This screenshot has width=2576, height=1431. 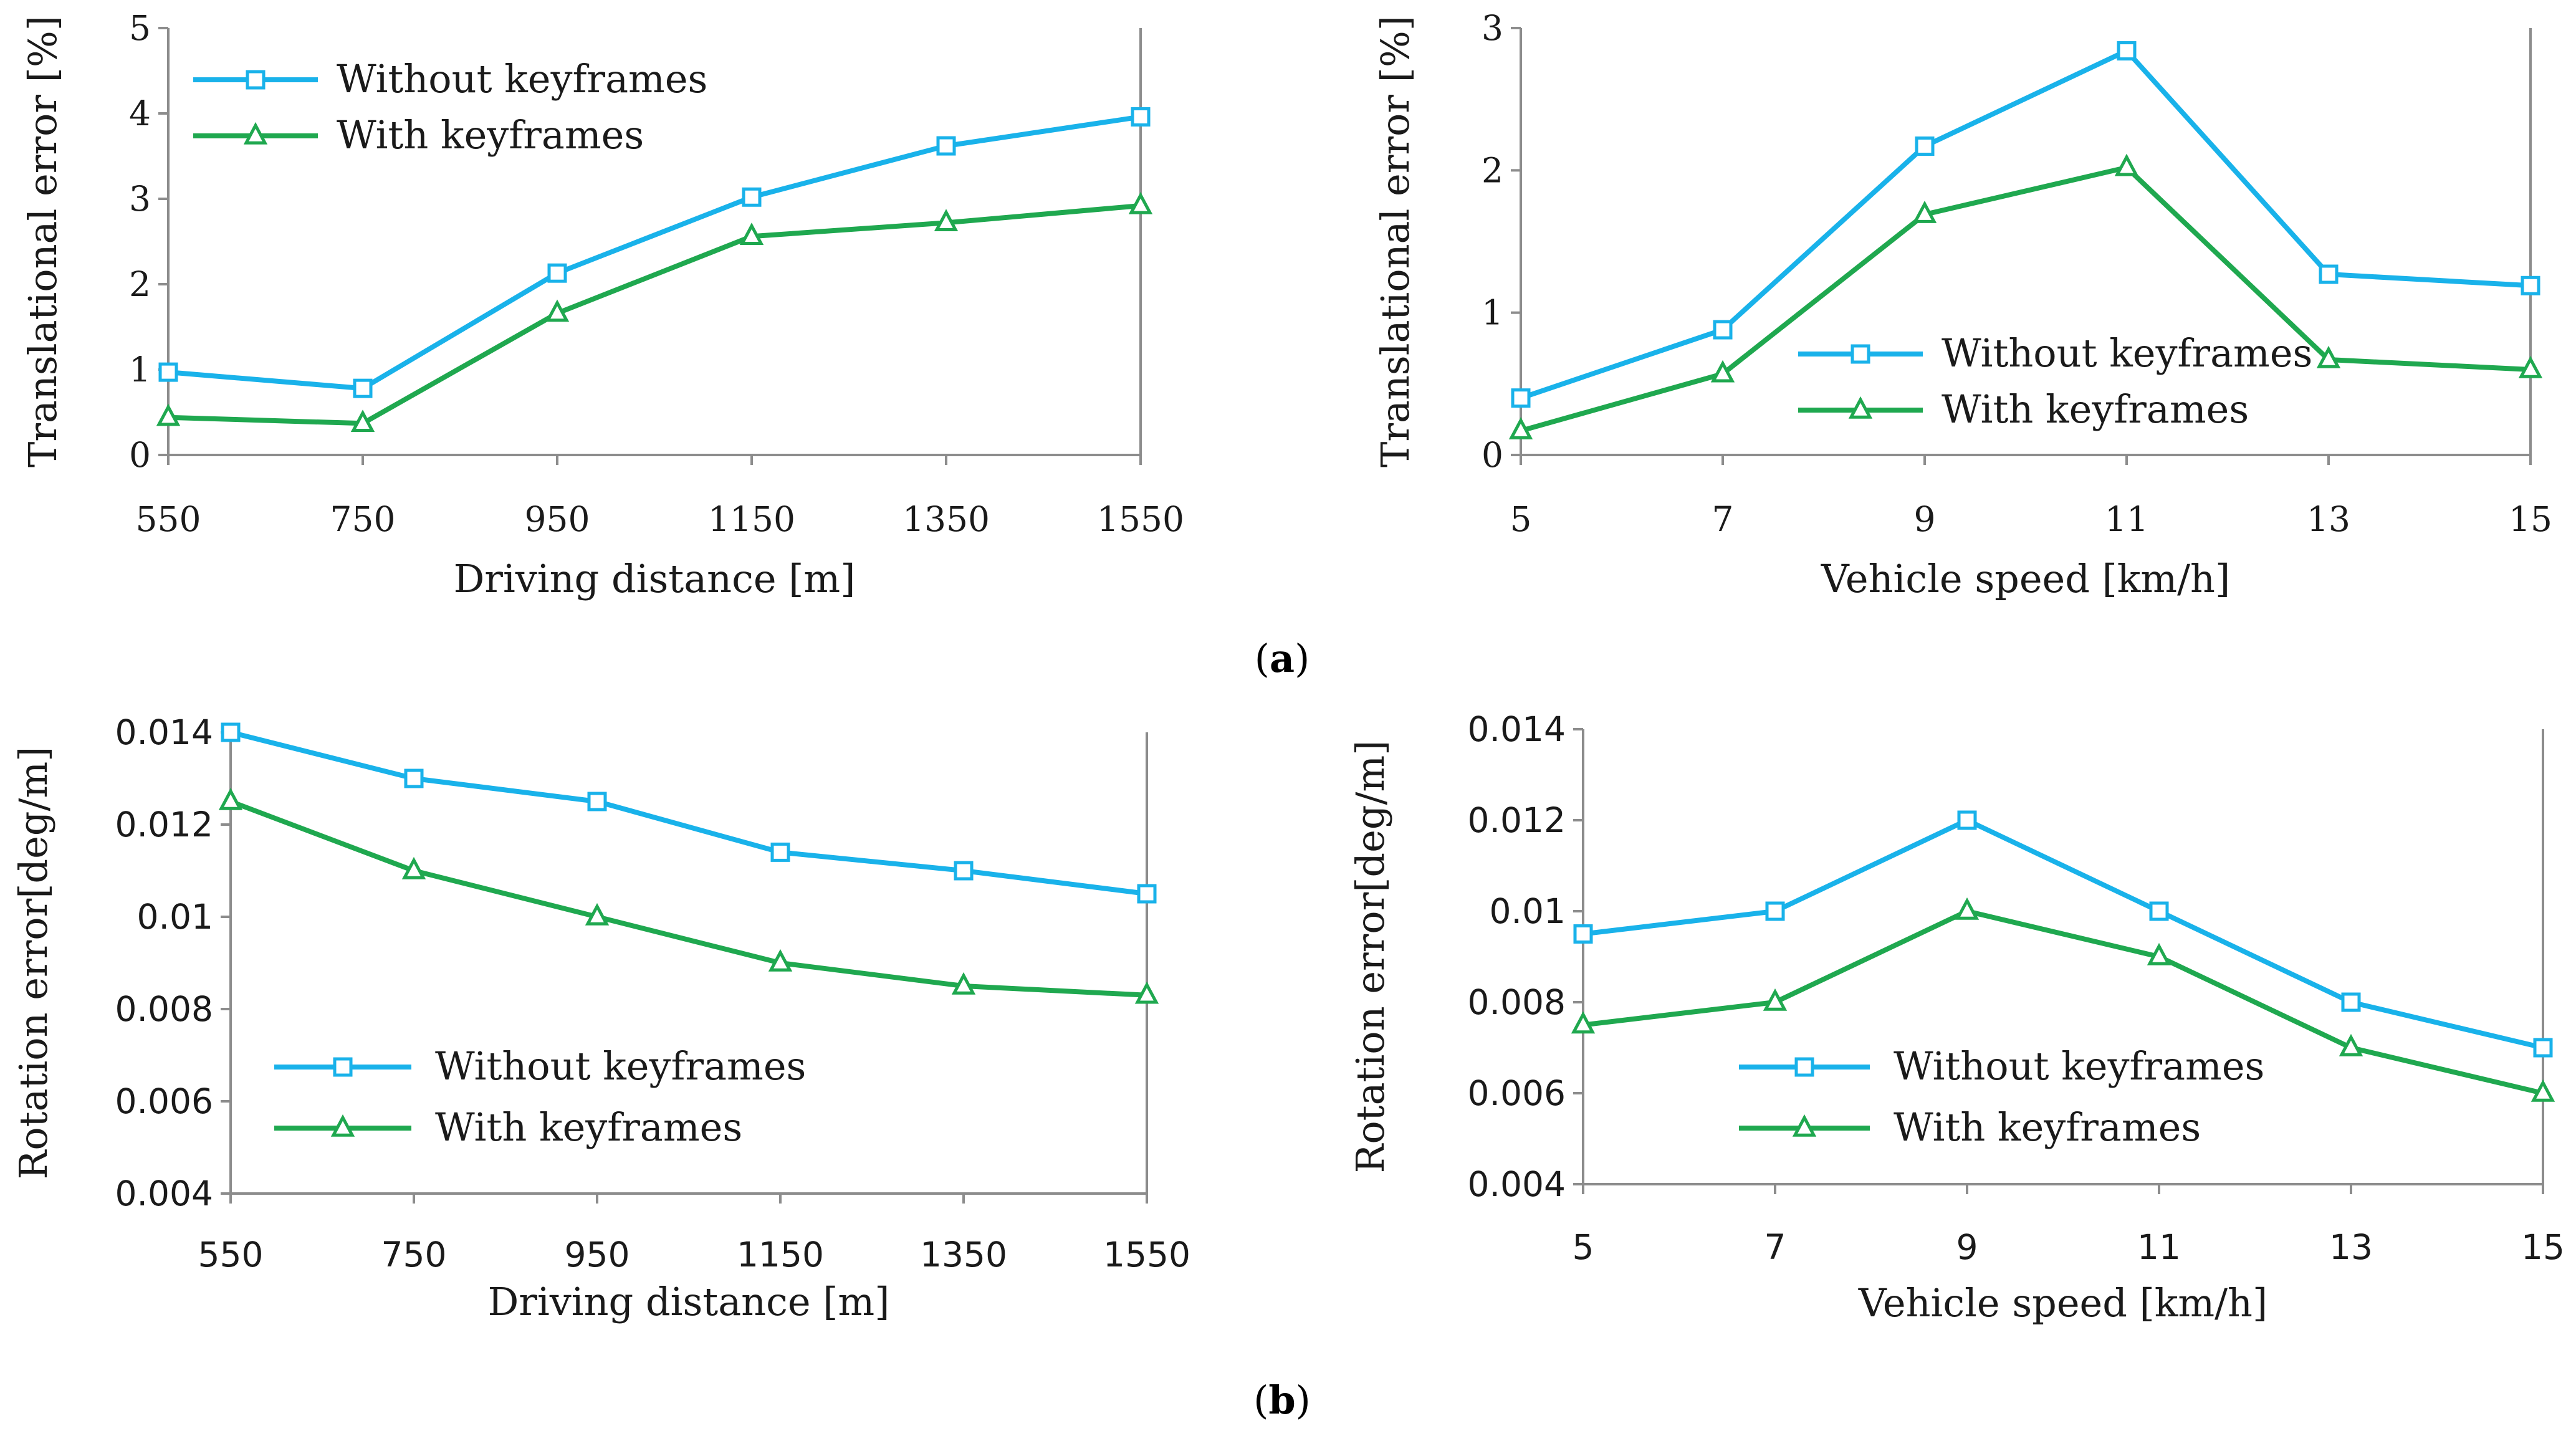 What do you see at coordinates (140, 113) in the screenshot?
I see `y-tick-label: 4` at bounding box center [140, 113].